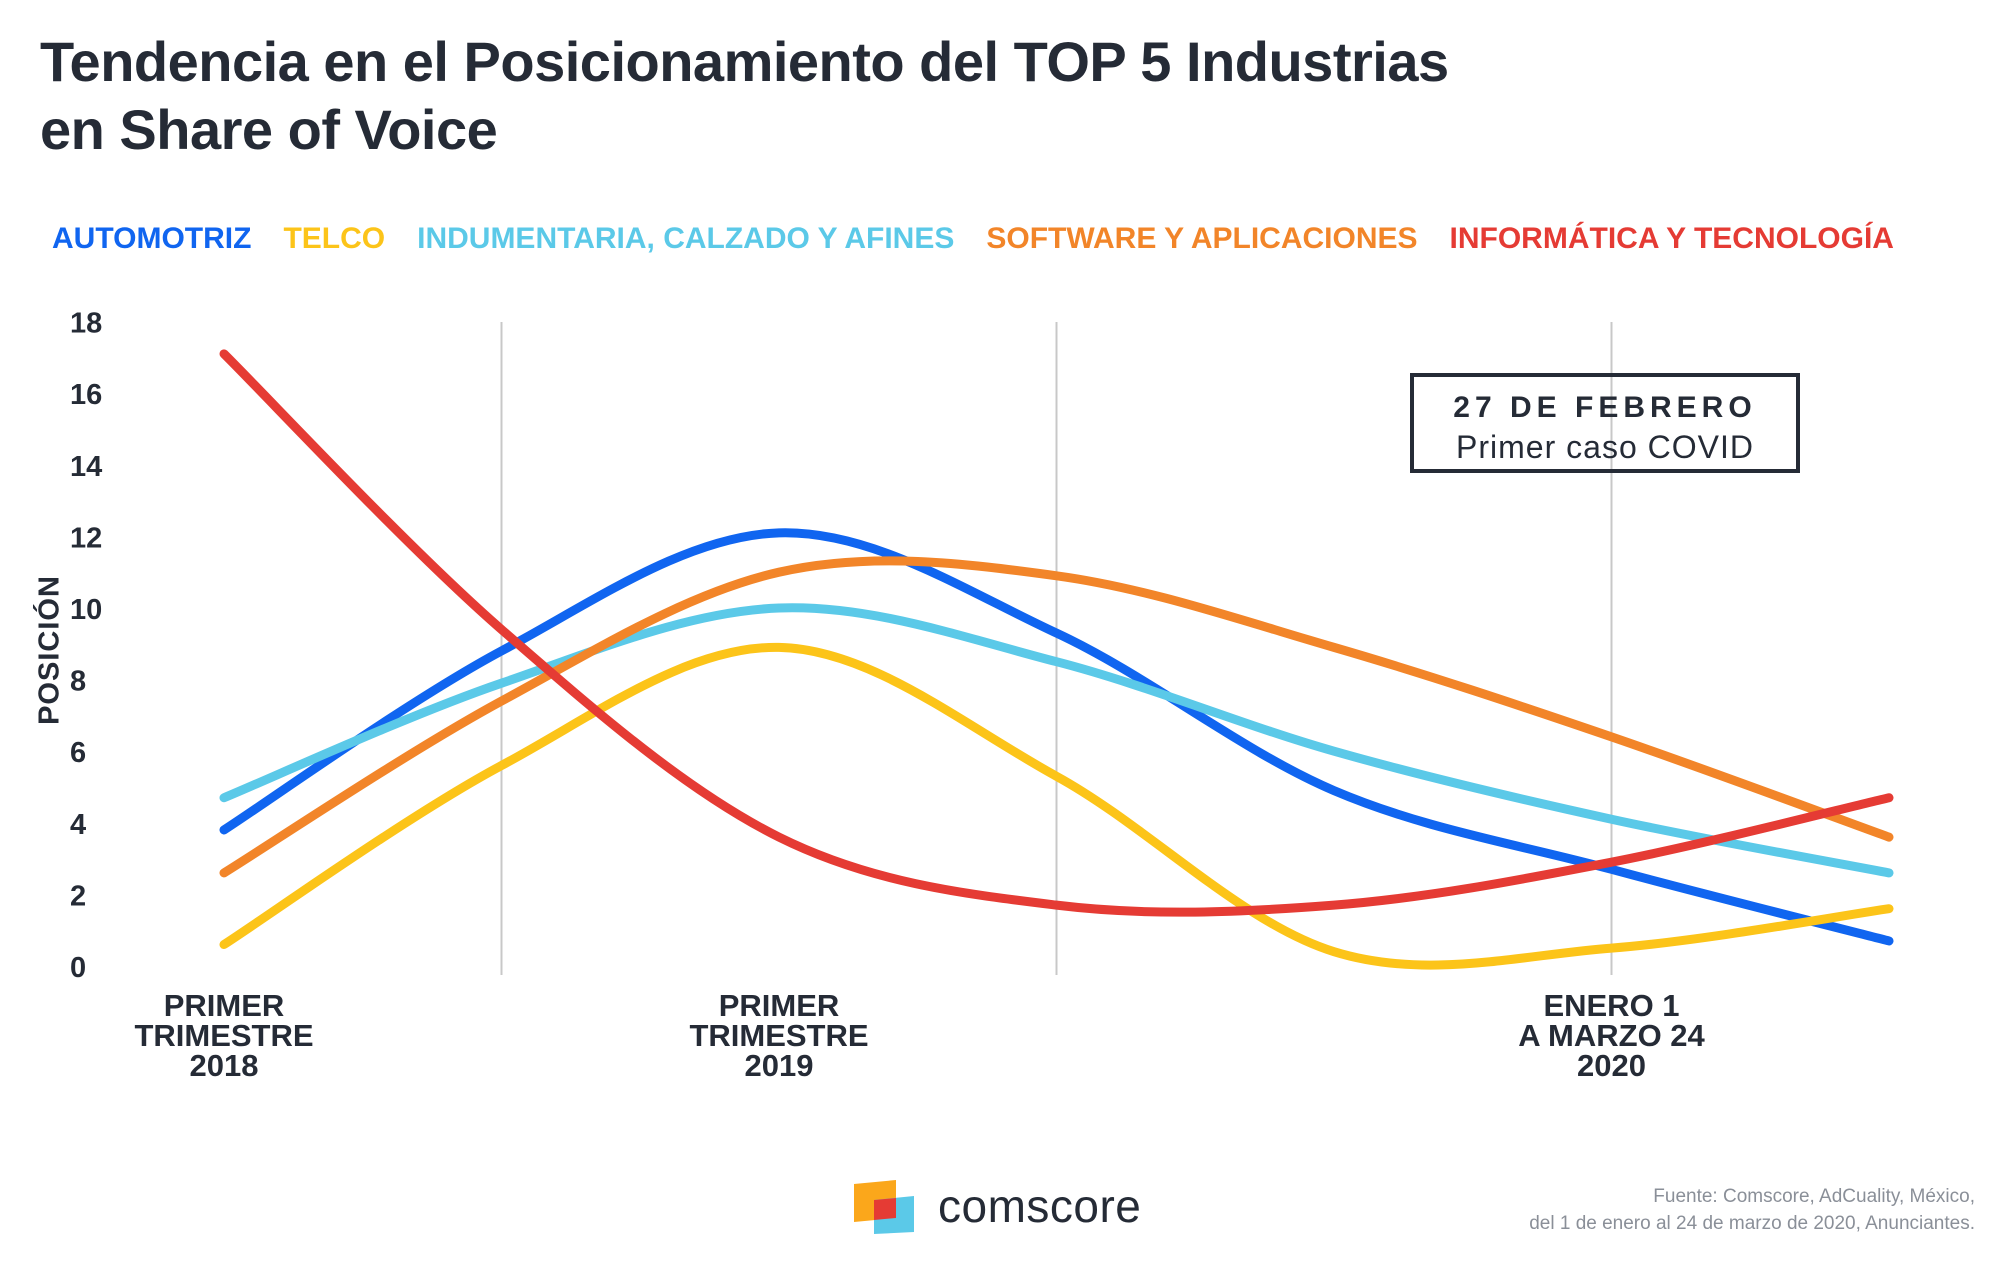 This screenshot has height=1262, width=2000. Describe the element at coordinates (78, 825) in the screenshot. I see `y-tick-label: 4` at that location.